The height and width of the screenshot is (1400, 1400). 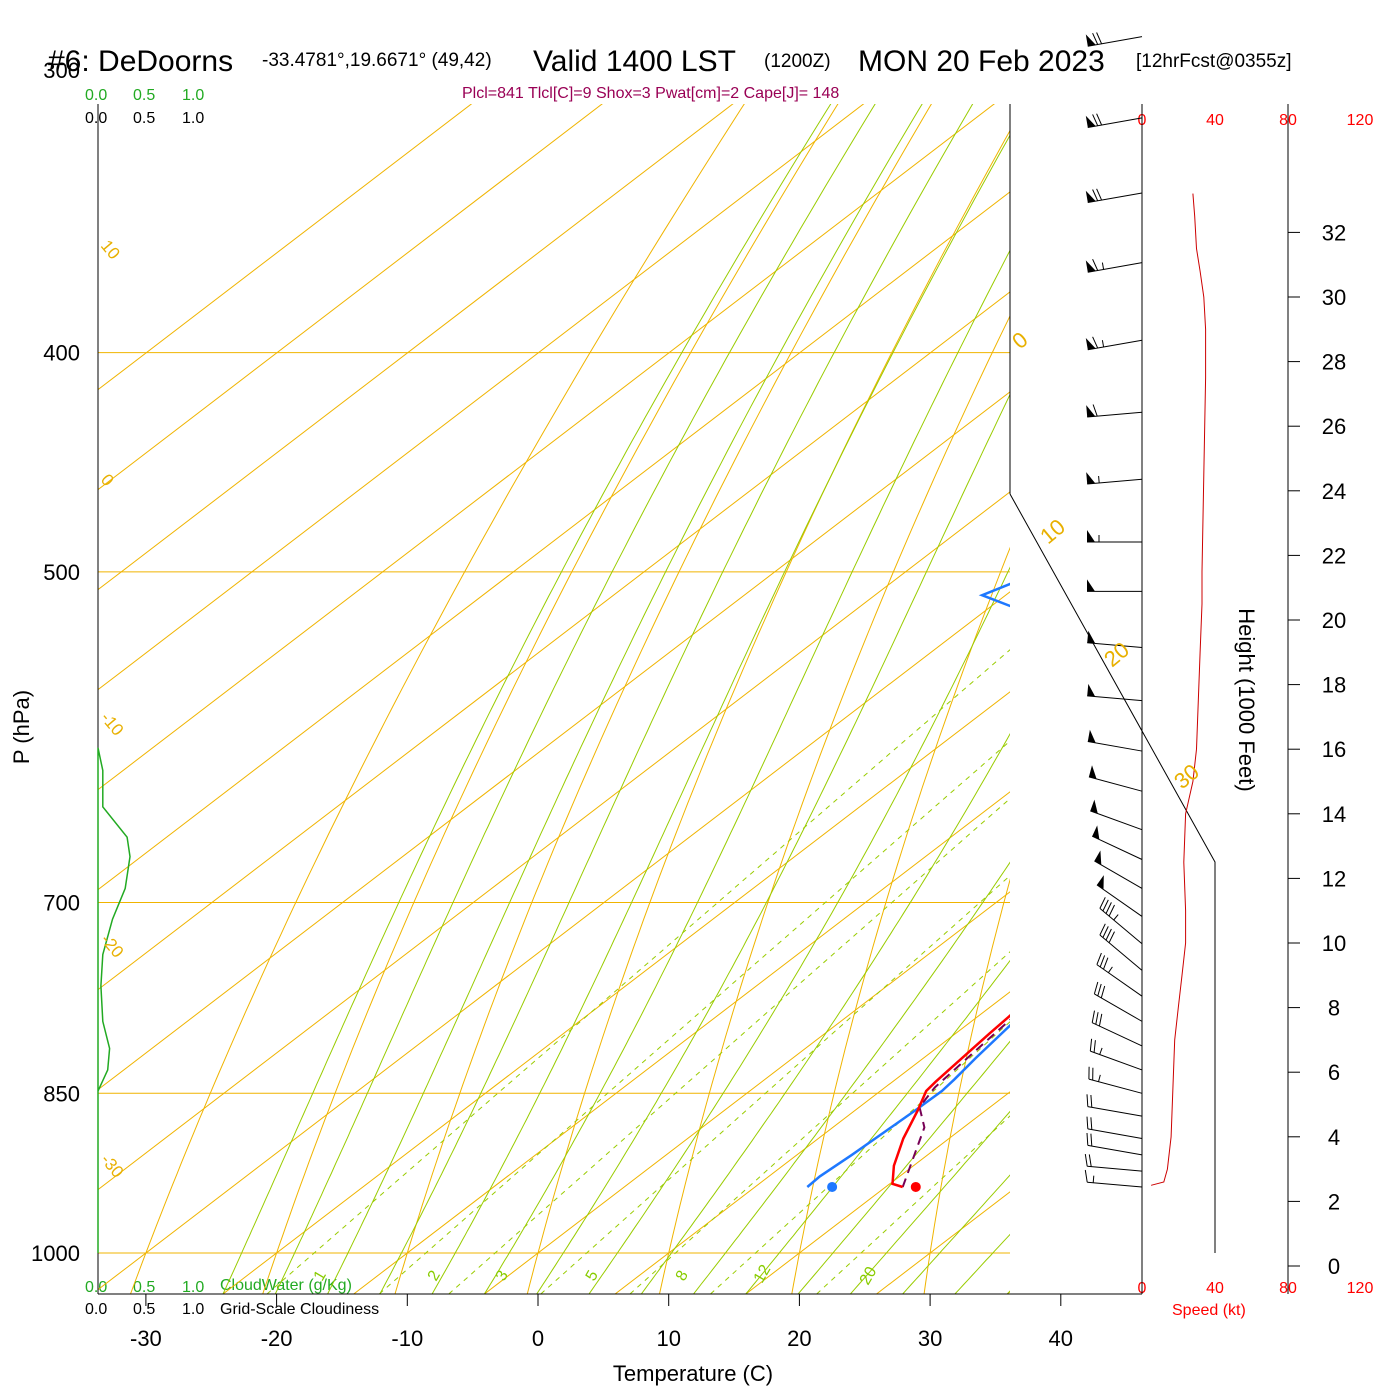 What do you see at coordinates (1113, 610) in the screenshot?
I see `wind-barbs` at bounding box center [1113, 610].